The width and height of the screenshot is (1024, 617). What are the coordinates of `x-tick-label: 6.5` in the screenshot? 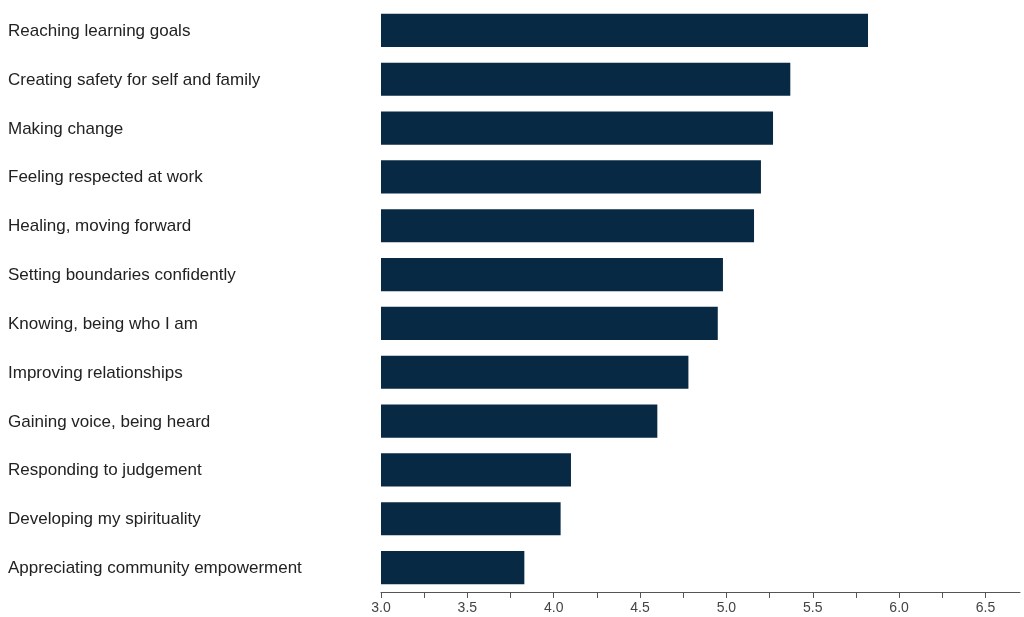 It's located at (985, 607).